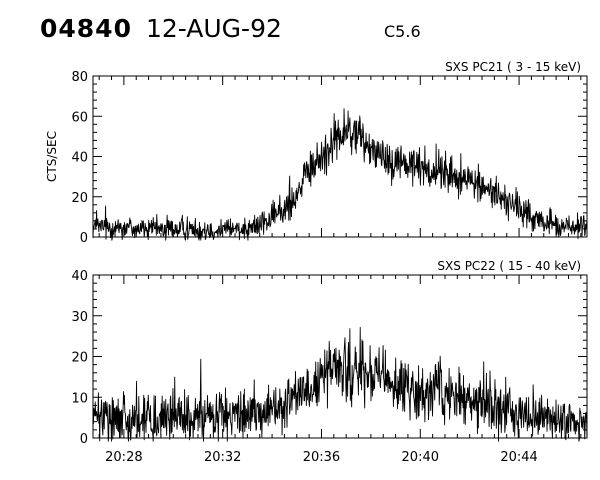 The height and width of the screenshot is (480, 600). Describe the element at coordinates (513, 67) in the screenshot. I see `panel-title: SXS PC21 ( 3 - 15 keV)` at that location.